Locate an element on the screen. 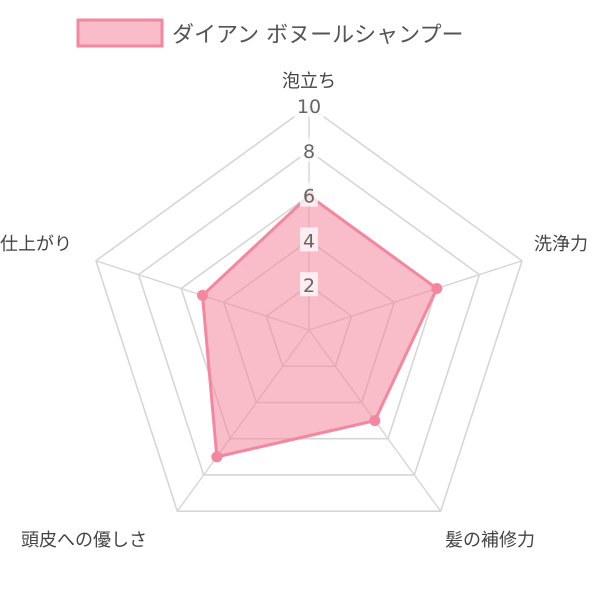  tick-label: 8 is located at coordinates (309, 152).